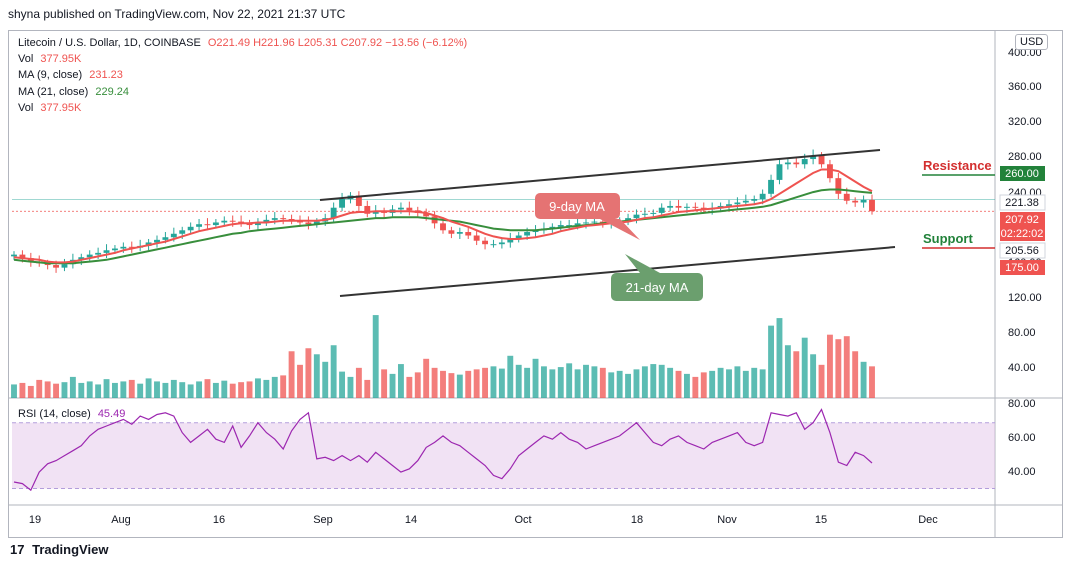 The image size is (1071, 568). I want to click on price-badge-label: 175.00, so click(1022, 268).